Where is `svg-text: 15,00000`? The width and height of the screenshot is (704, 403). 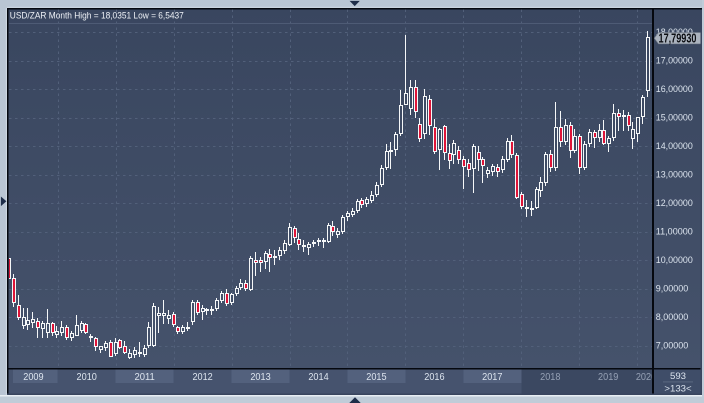
svg-text: 15,00000 is located at coordinates (674, 118).